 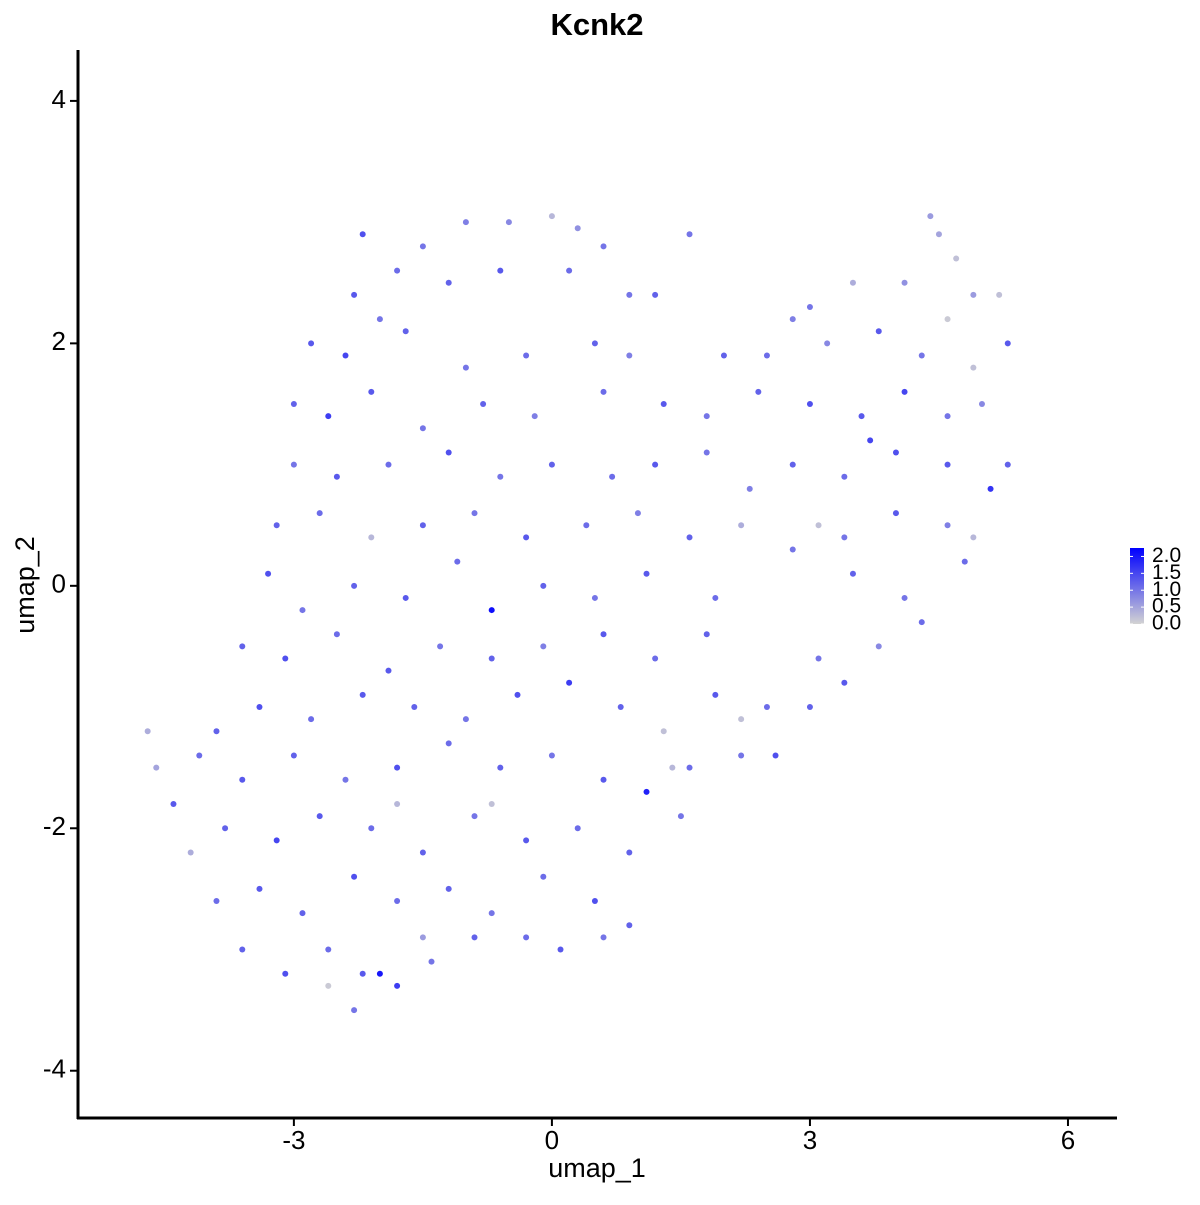 I want to click on colorbar-label: 0.5, so click(x=1166, y=606).